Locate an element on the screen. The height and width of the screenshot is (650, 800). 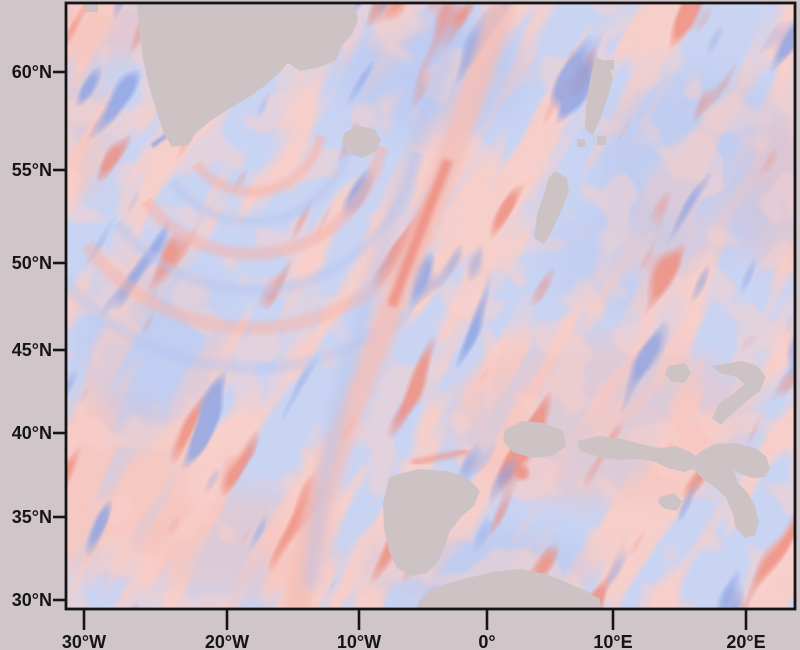
y-tick-label: 35°N is located at coordinates (32, 517).